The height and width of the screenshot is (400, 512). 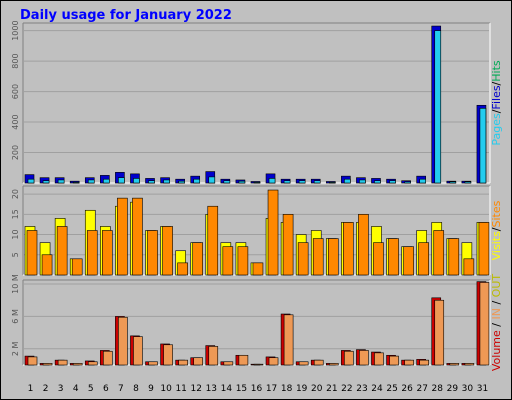 I want to click on day-label-8: 8, so click(x=136, y=389).